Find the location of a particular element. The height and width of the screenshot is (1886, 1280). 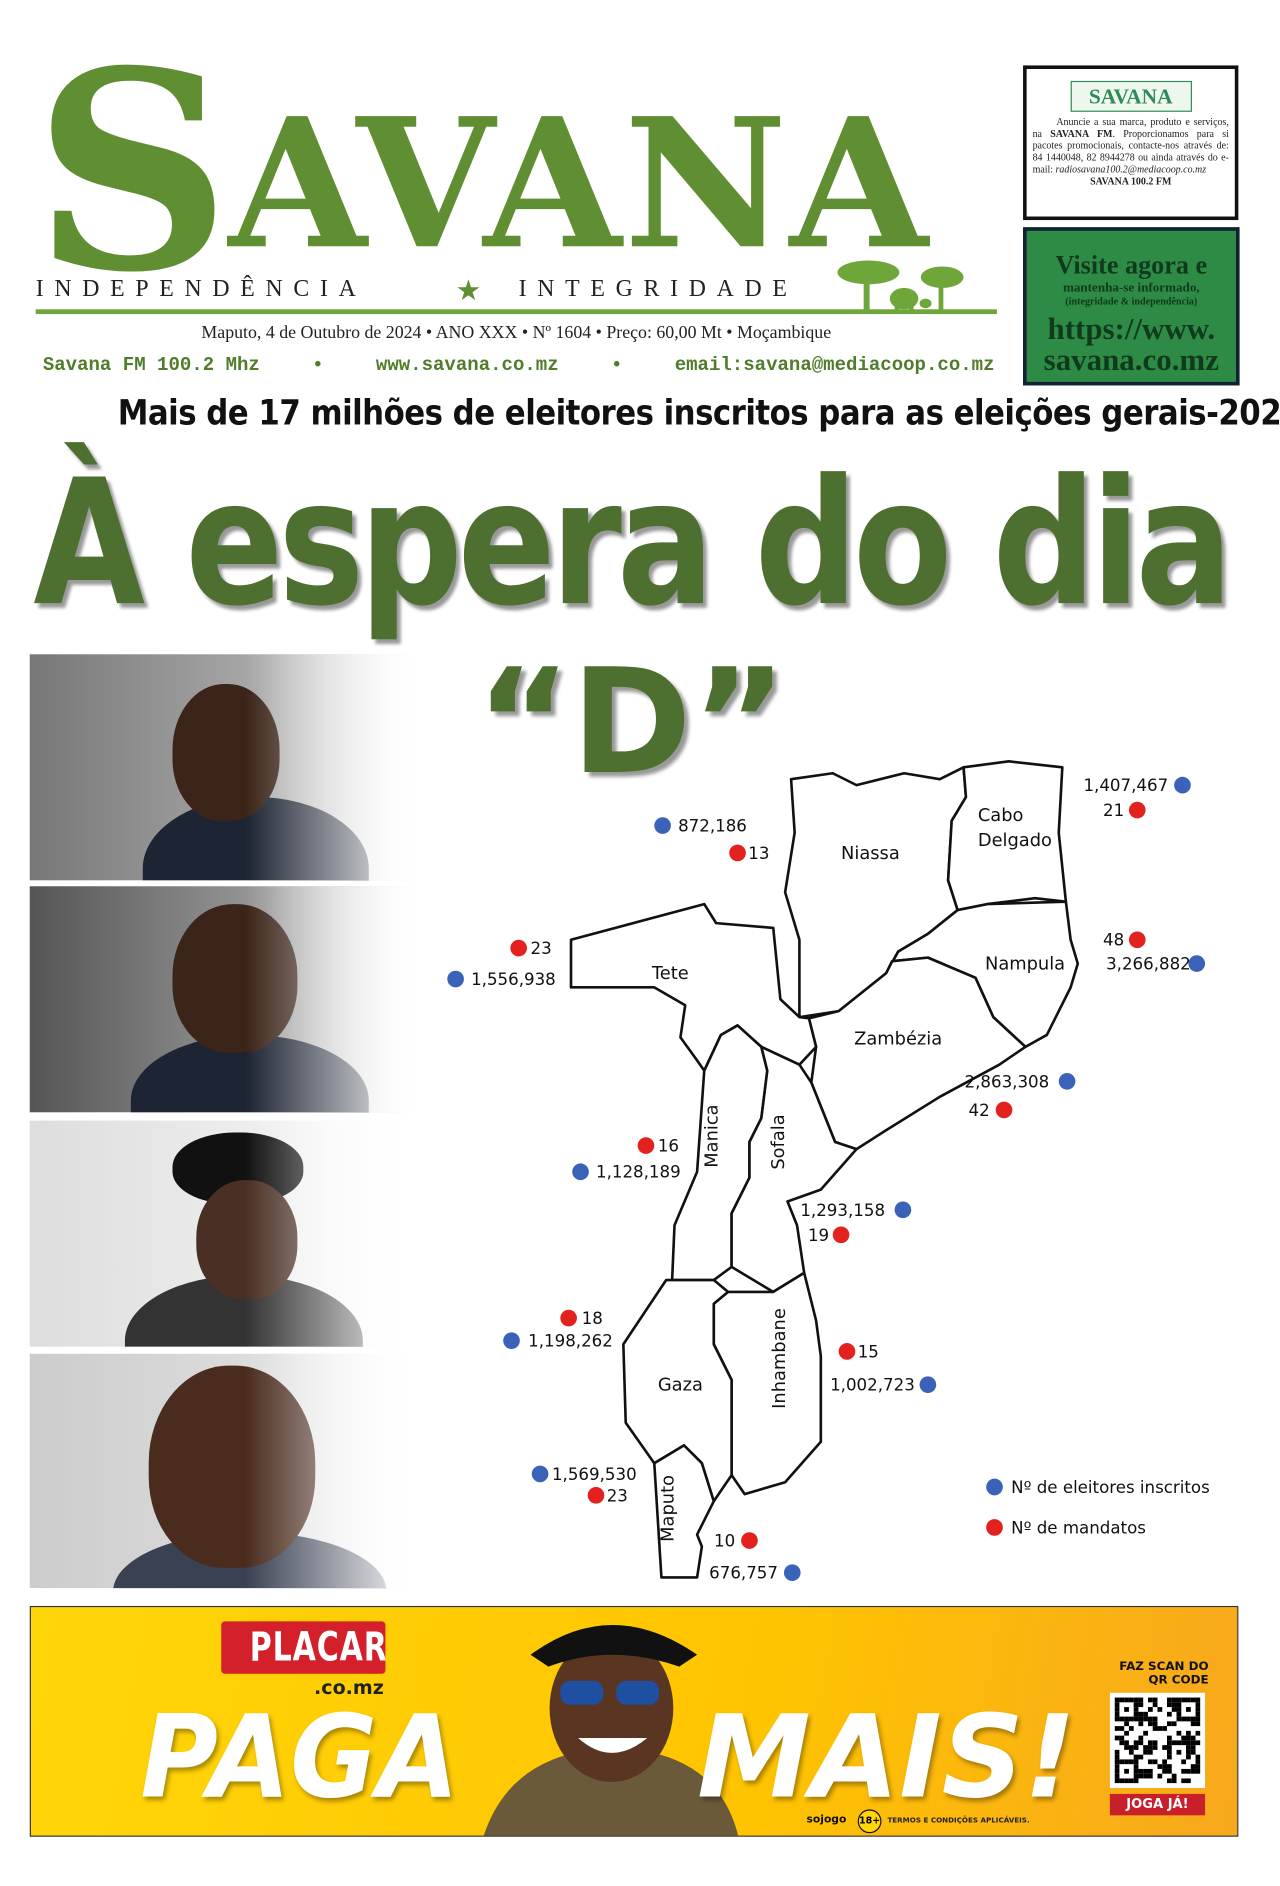

voters-value: 1,128,189 is located at coordinates (638, 1172).